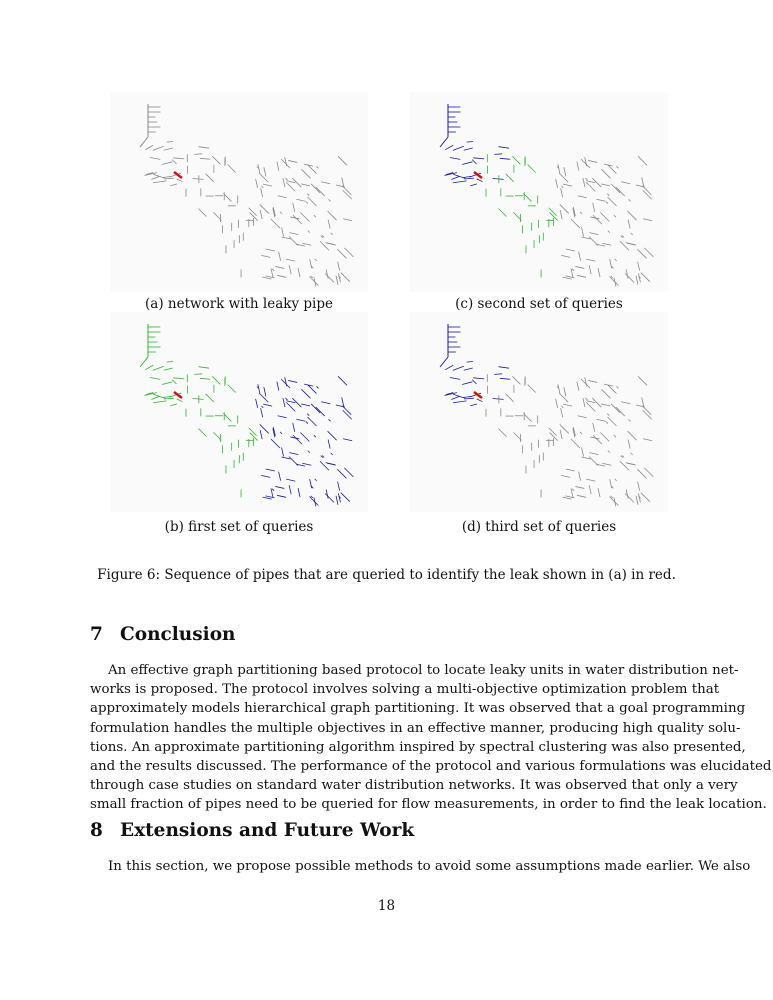  What do you see at coordinates (546, 195) in the screenshot?
I see `network-diagram-c` at bounding box center [546, 195].